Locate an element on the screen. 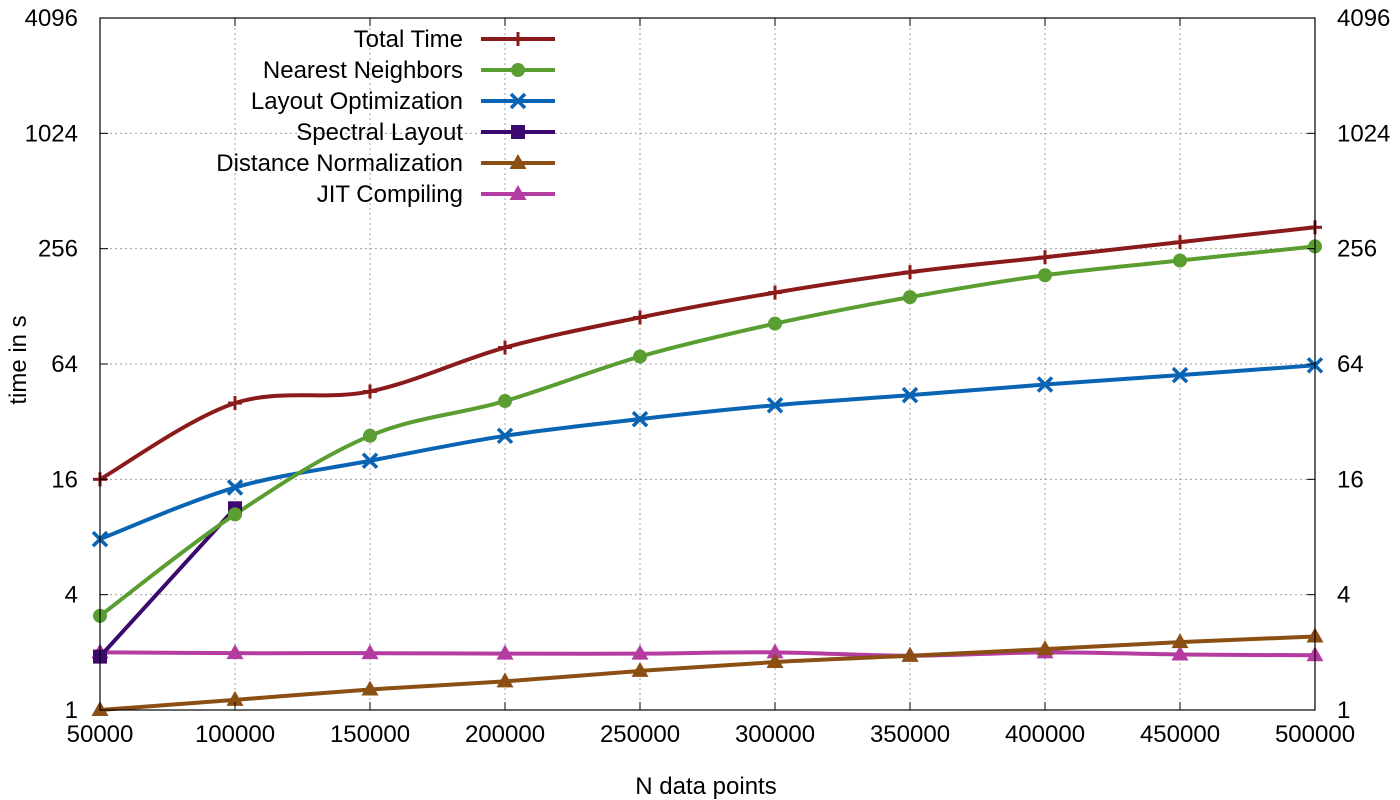  x-tick-label: 250000 is located at coordinates (640, 734).